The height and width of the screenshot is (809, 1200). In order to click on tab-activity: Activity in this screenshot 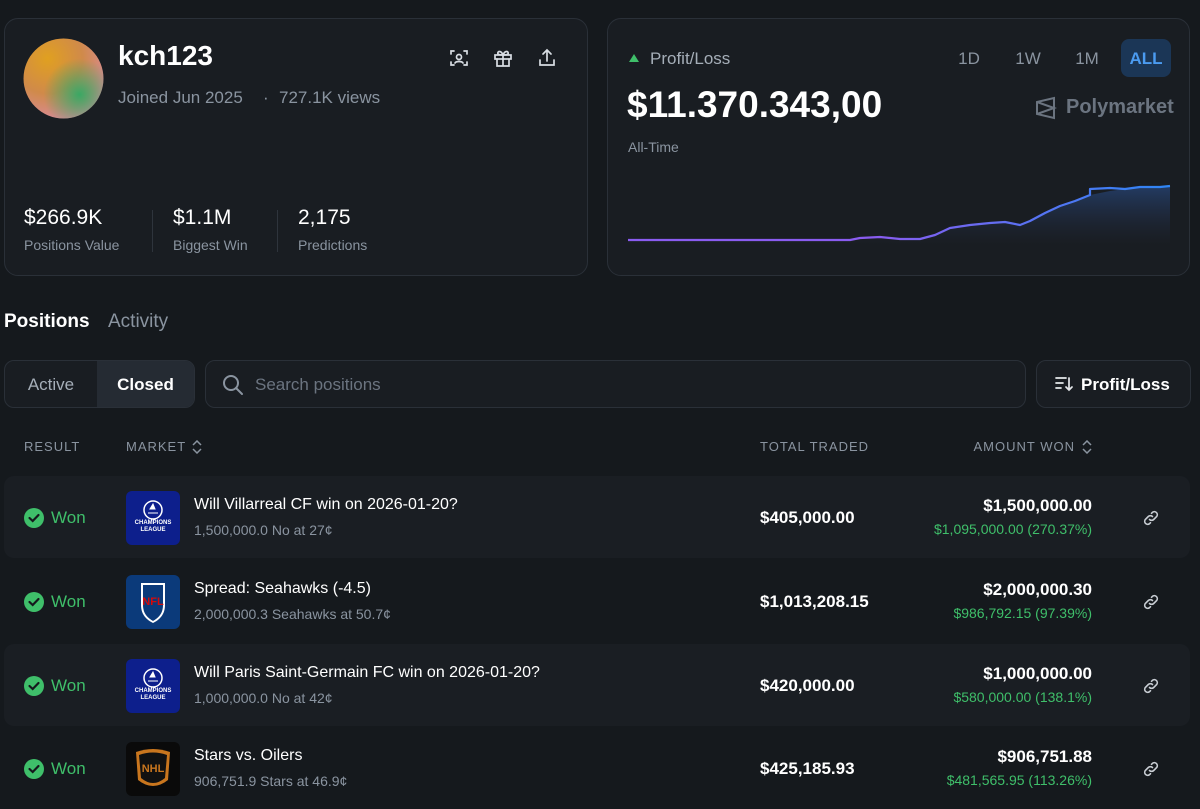, I will do `click(138, 321)`.